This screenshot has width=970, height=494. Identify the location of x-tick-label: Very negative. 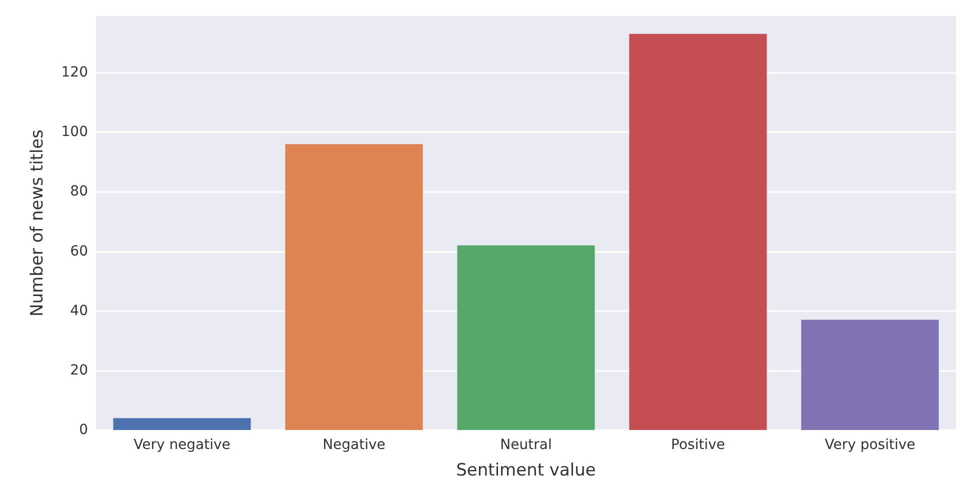
(182, 445).